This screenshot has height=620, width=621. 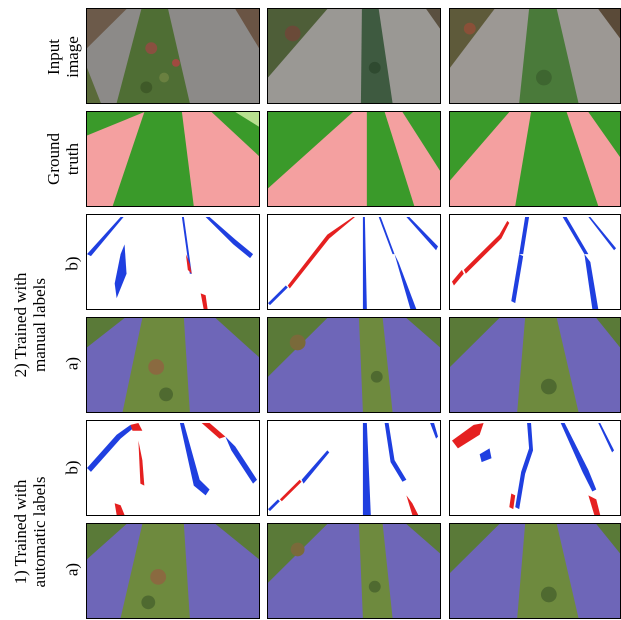 What do you see at coordinates (63, 57) in the screenshot?
I see `row-label-input-image: Input image` at bounding box center [63, 57].